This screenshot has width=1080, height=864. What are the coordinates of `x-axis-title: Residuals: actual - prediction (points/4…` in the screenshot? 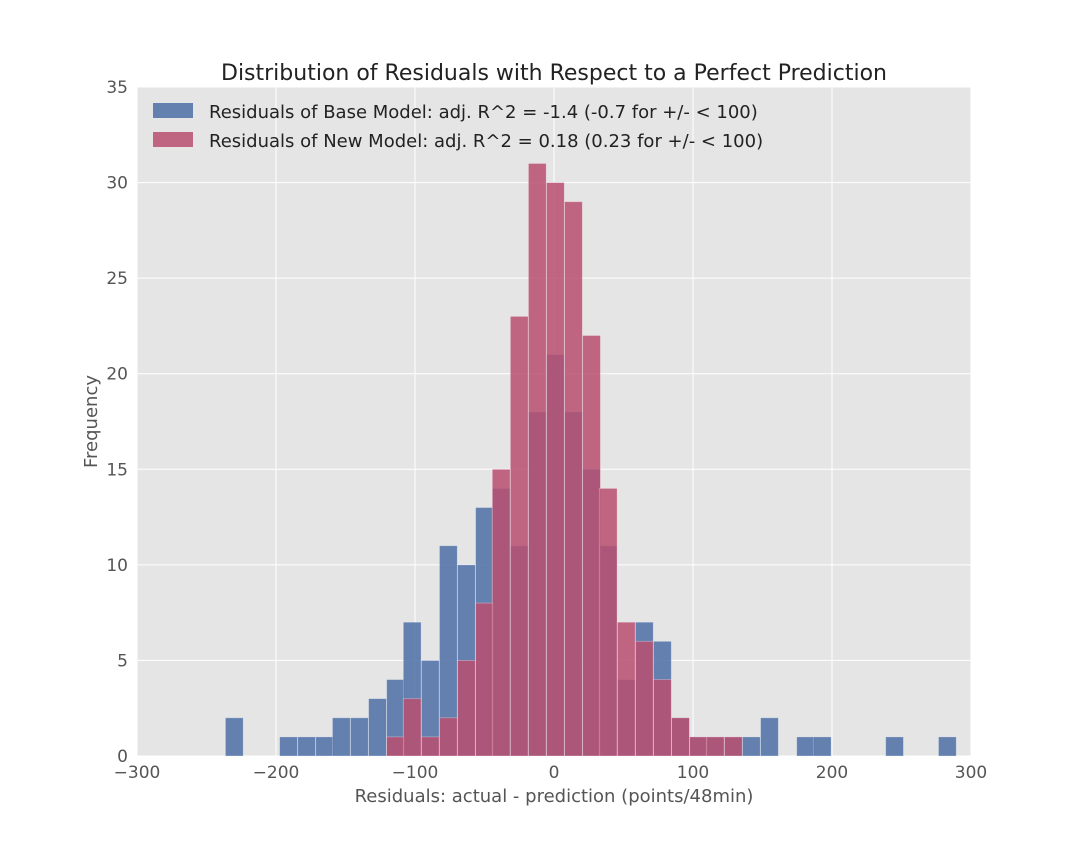 It's located at (554, 796).